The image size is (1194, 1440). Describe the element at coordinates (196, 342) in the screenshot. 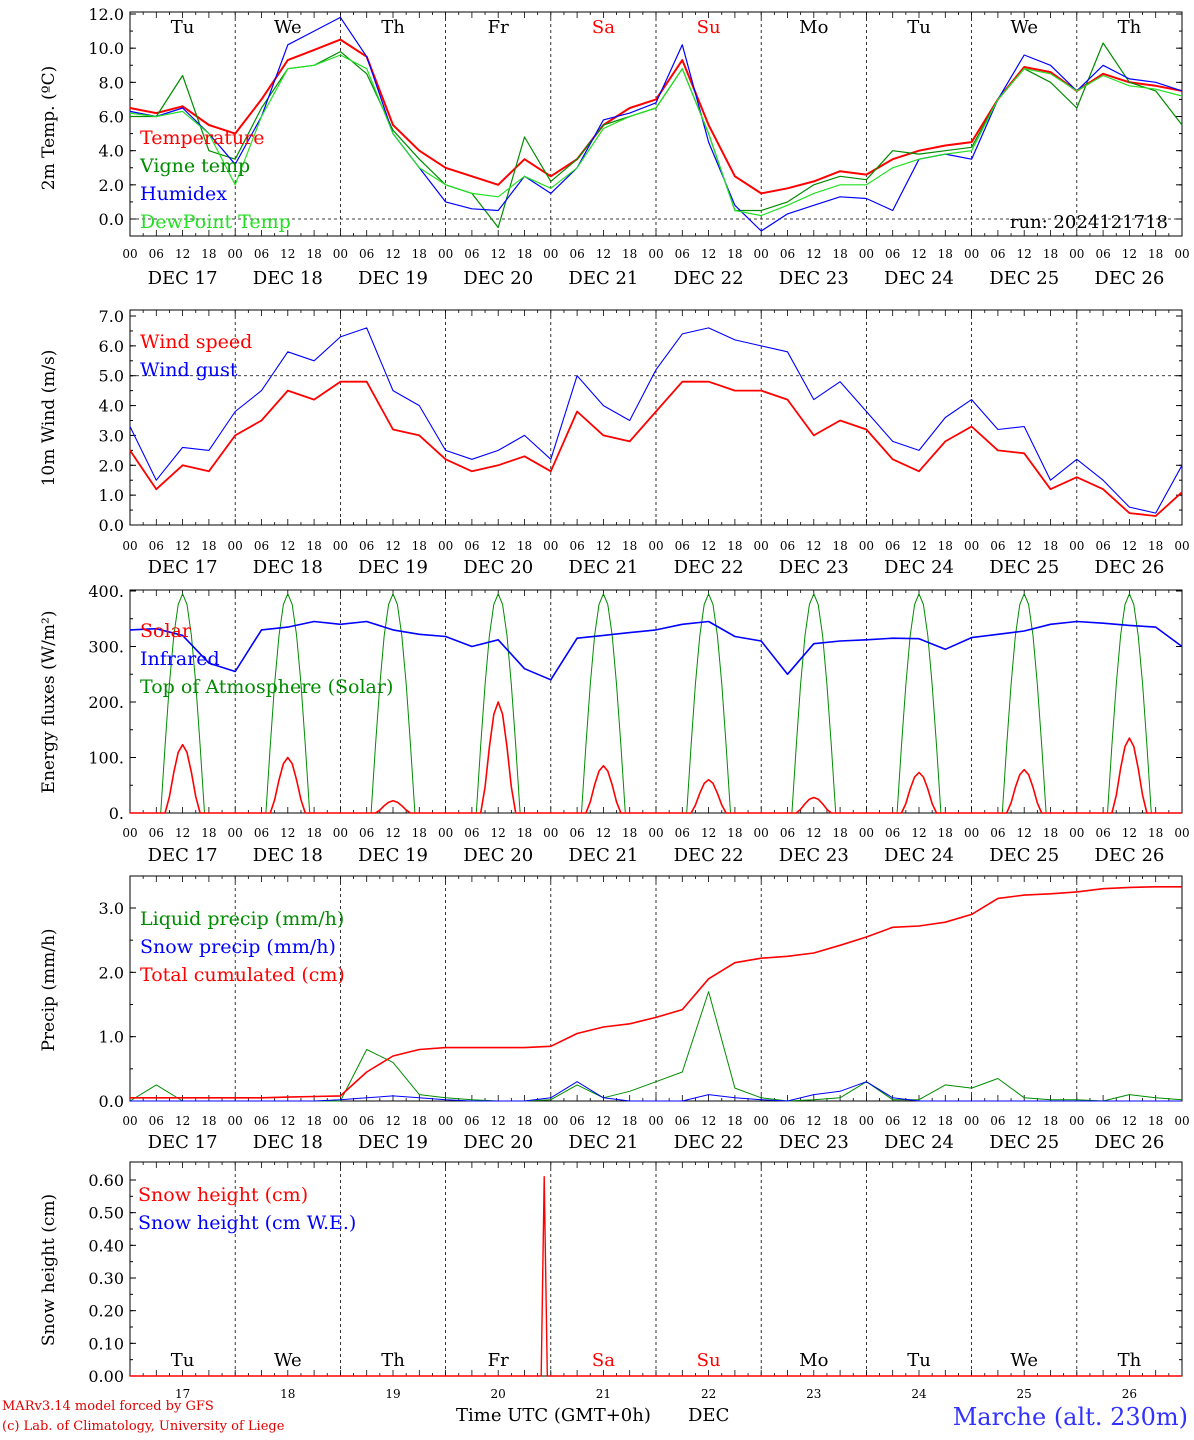

I see `legend-entry: Wind speed` at that location.